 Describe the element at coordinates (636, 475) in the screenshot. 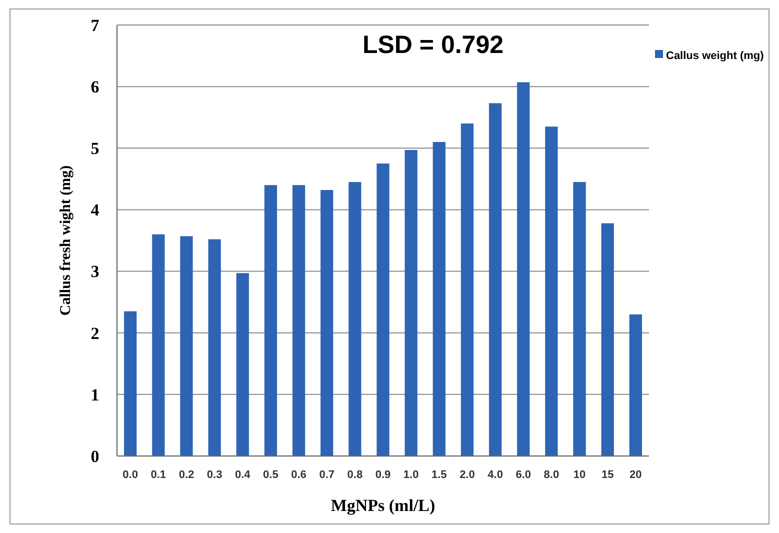

I see `x-tick-label: 20` at that location.